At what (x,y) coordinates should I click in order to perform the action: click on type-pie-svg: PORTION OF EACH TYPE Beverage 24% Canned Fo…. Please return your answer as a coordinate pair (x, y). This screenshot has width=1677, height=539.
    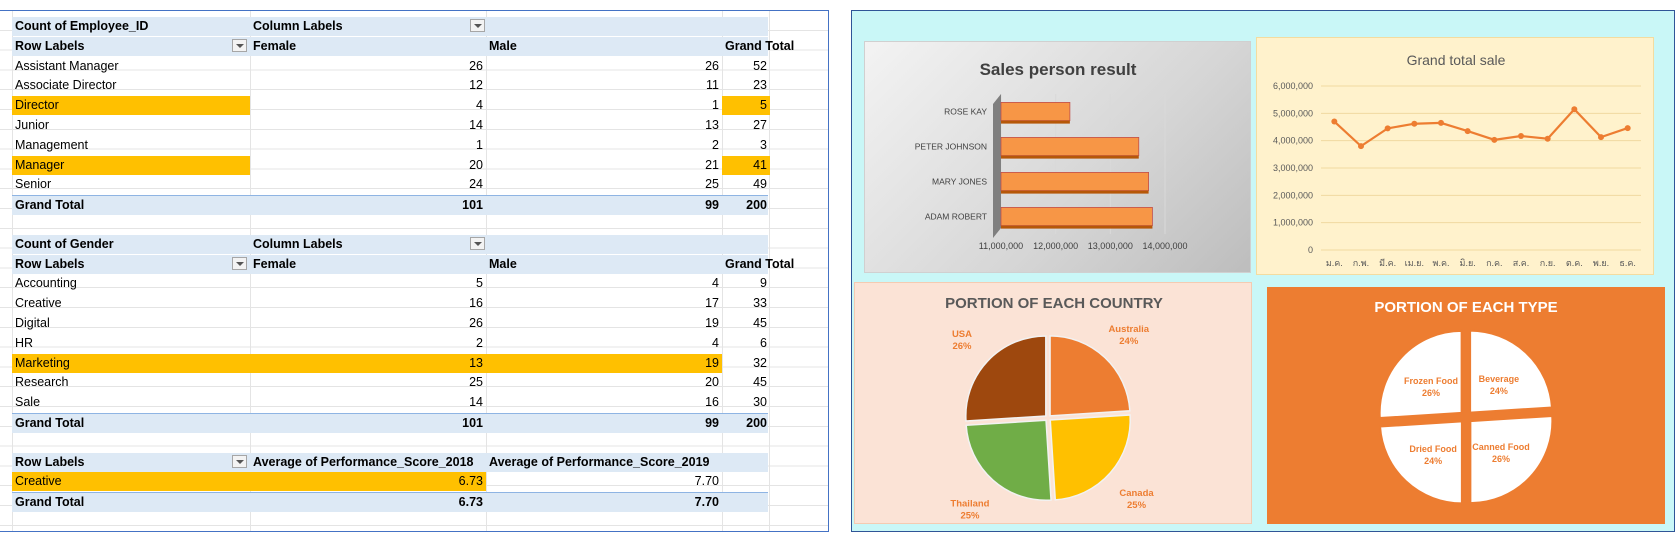
    Looking at the image, I should click on (1466, 402).